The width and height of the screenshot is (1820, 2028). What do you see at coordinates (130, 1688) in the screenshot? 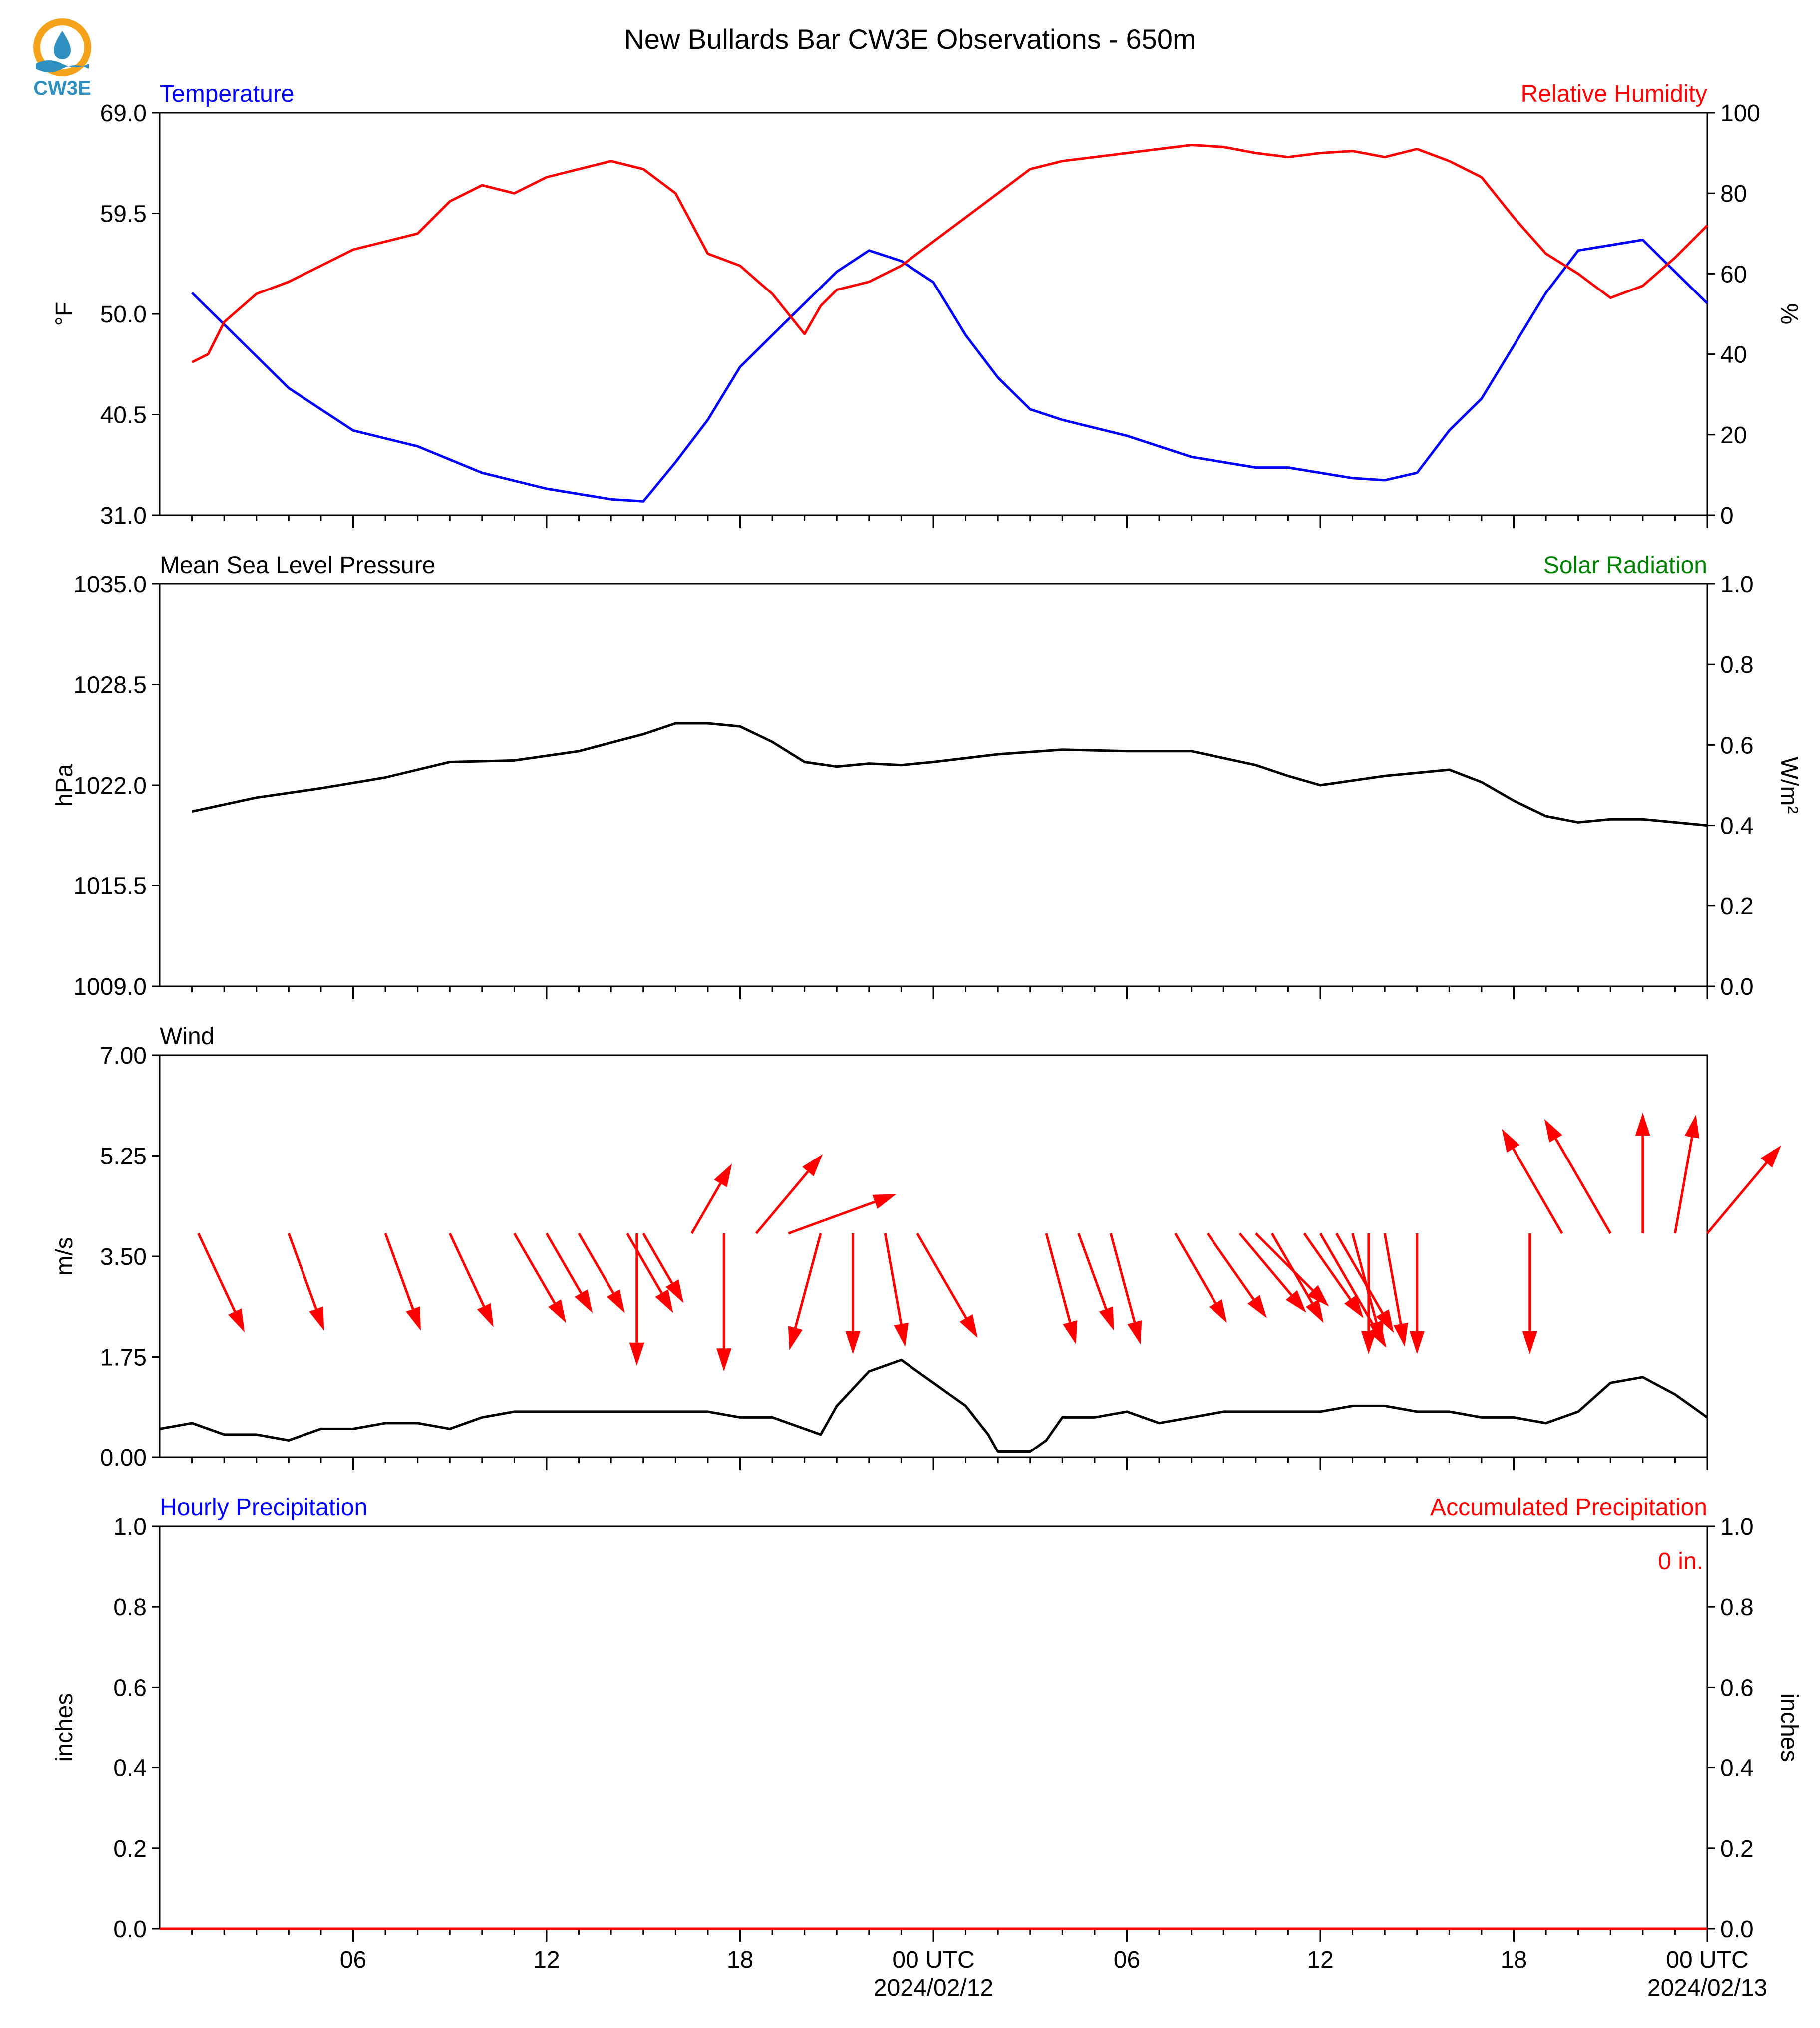
I see `y-tick-label: 0.6` at bounding box center [130, 1688].